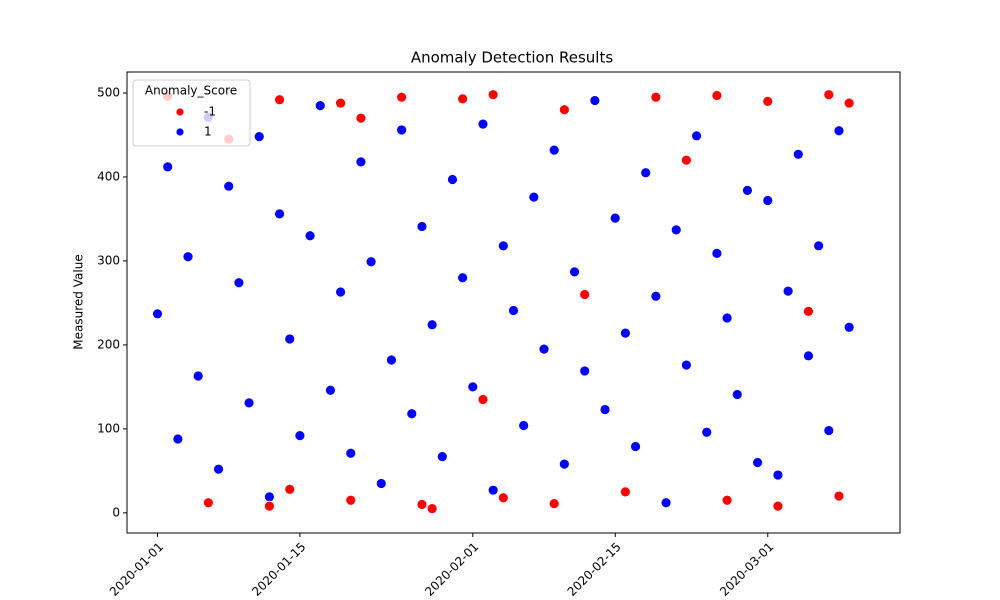 The width and height of the screenshot is (1000, 600). I want to click on legend-box, so click(191, 113).